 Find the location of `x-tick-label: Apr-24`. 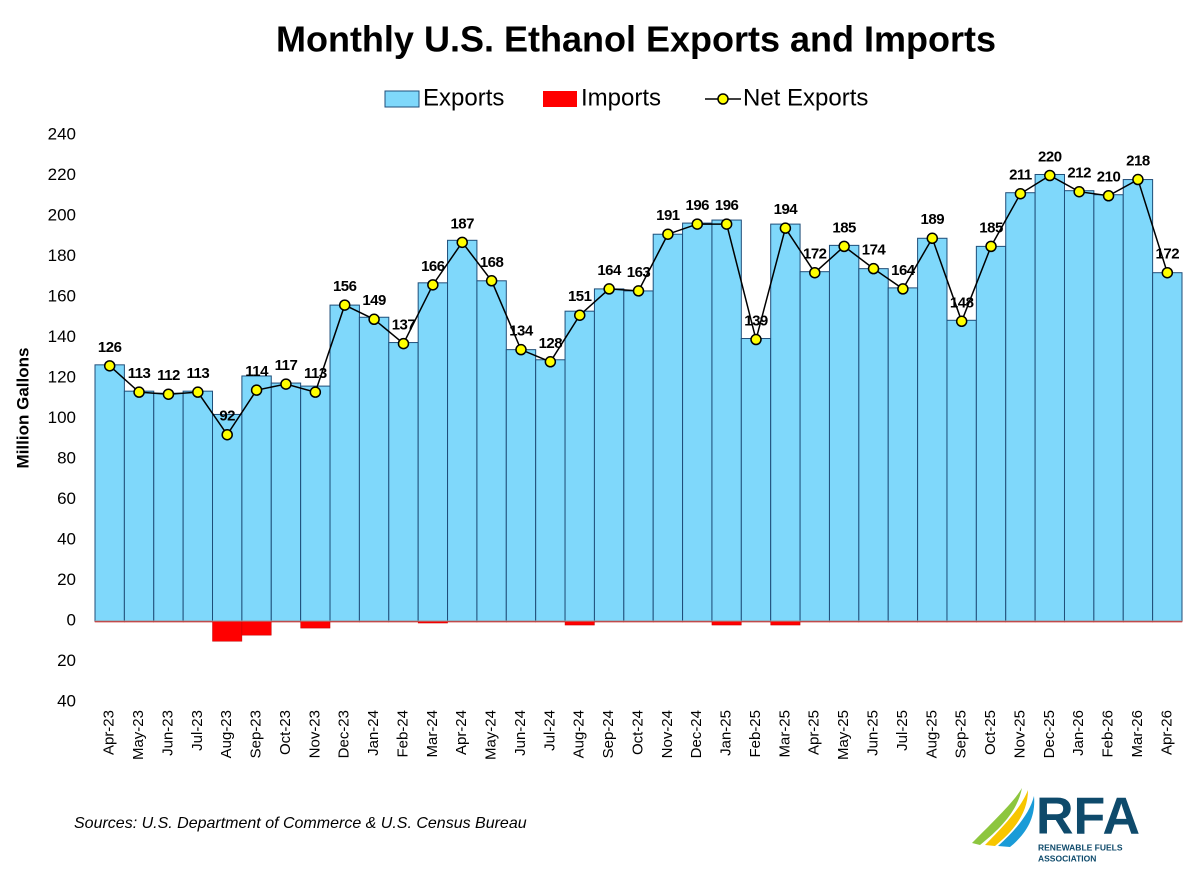

x-tick-label: Apr-24 is located at coordinates (461, 732).